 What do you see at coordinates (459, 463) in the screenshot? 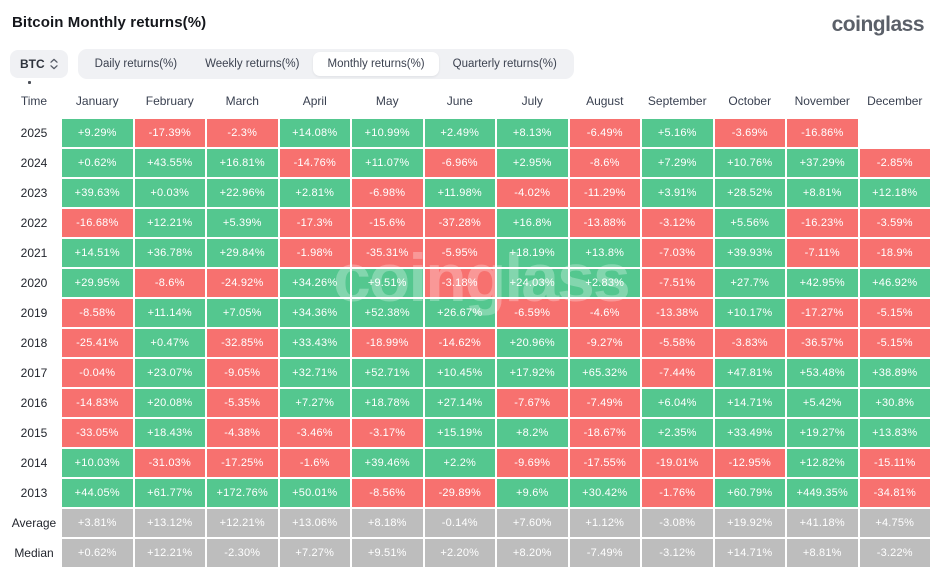
I see `return-cell: +2.2%` at bounding box center [459, 463].